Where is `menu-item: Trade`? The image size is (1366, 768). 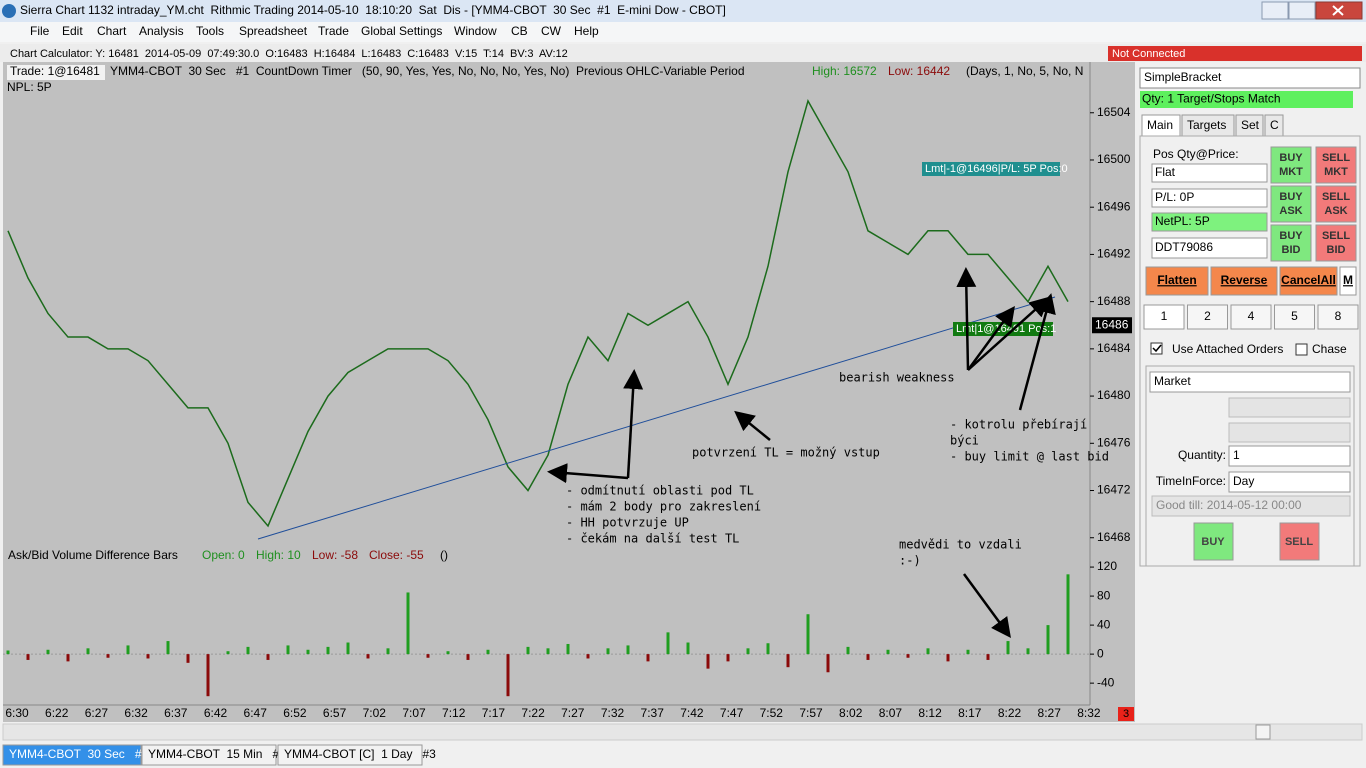 menu-item: Trade is located at coordinates (333, 31).